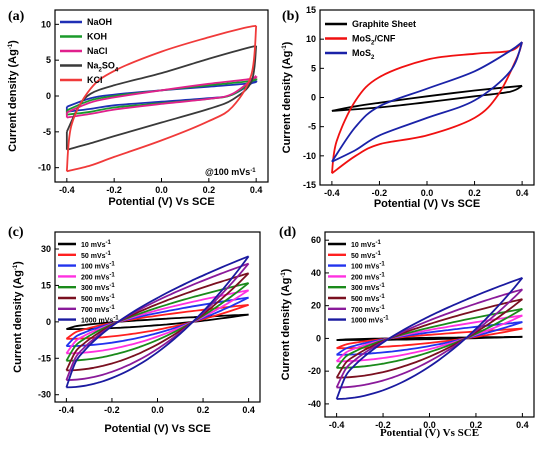 Image resolution: width=554 pixels, height=451 pixels. What do you see at coordinates (44, 395) in the screenshot?
I see `y-tick-label: -30` at bounding box center [44, 395].